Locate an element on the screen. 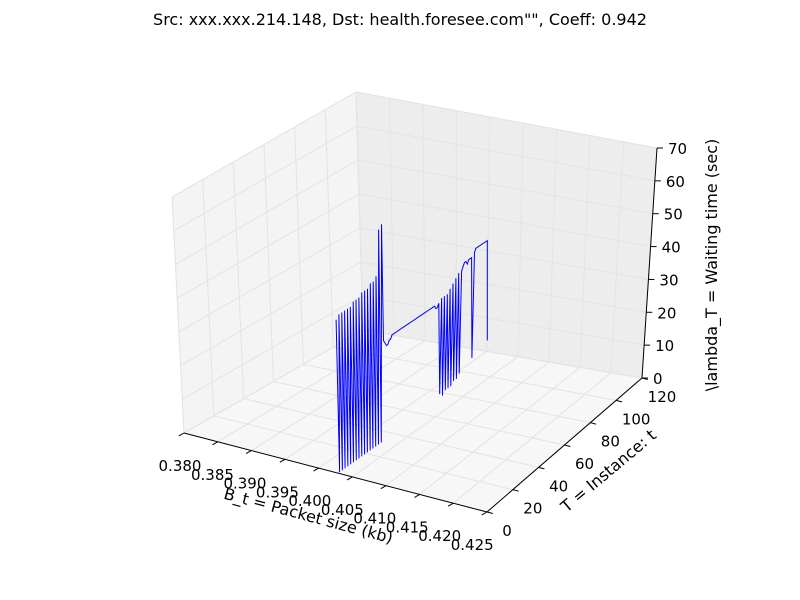  x-axis-line is located at coordinates (335, 472).